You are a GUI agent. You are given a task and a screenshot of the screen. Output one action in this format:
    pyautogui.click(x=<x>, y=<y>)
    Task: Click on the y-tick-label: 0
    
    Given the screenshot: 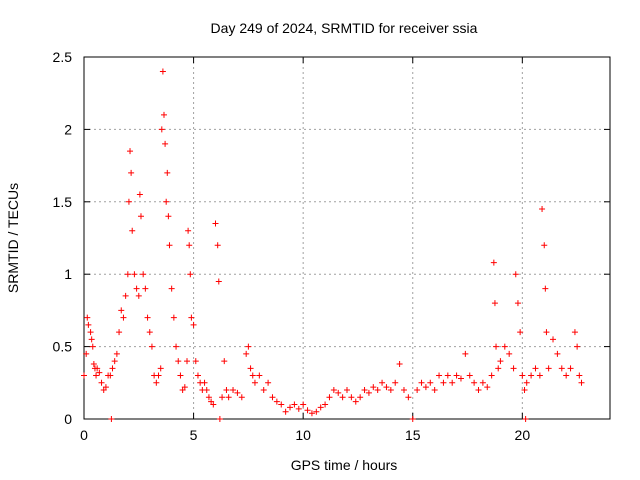 What is the action you would take?
    pyautogui.click(x=68, y=419)
    